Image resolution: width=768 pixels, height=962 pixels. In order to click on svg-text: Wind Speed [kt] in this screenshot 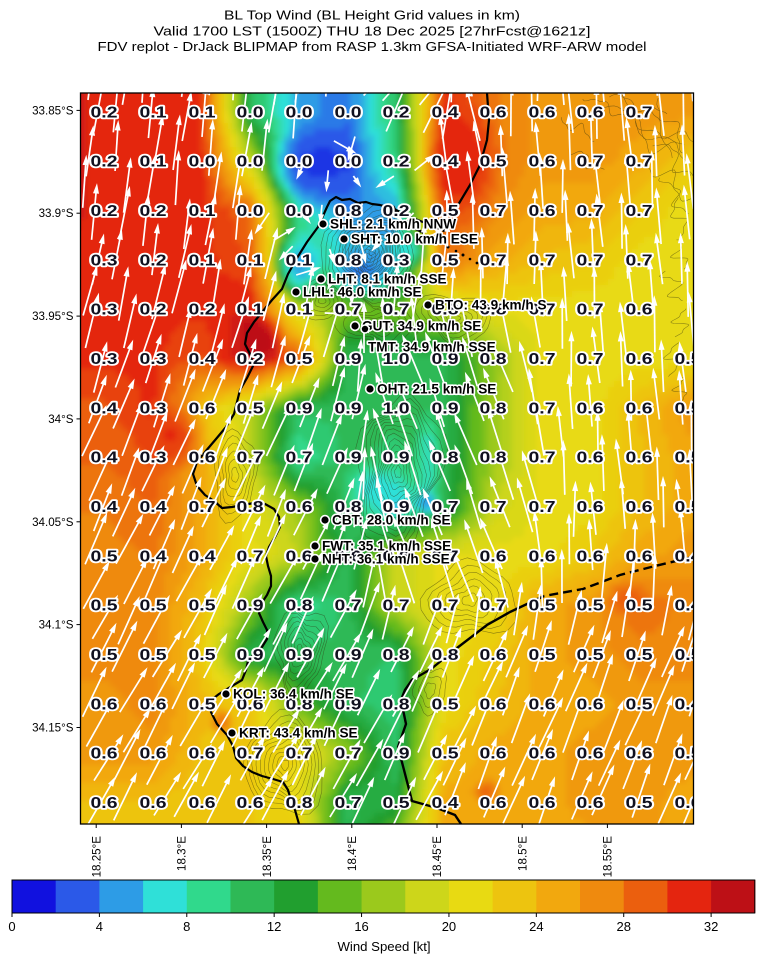, I will do `click(383, 946)`.